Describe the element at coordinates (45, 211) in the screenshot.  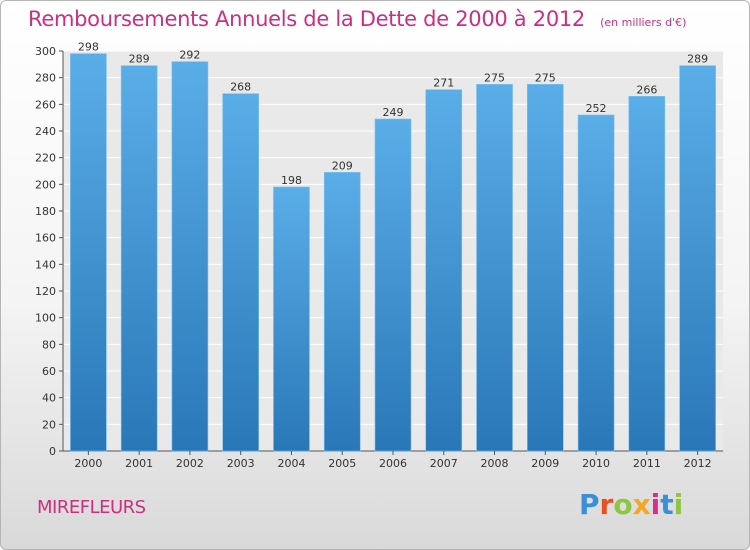
I see `y-tick-label: 180` at that location.